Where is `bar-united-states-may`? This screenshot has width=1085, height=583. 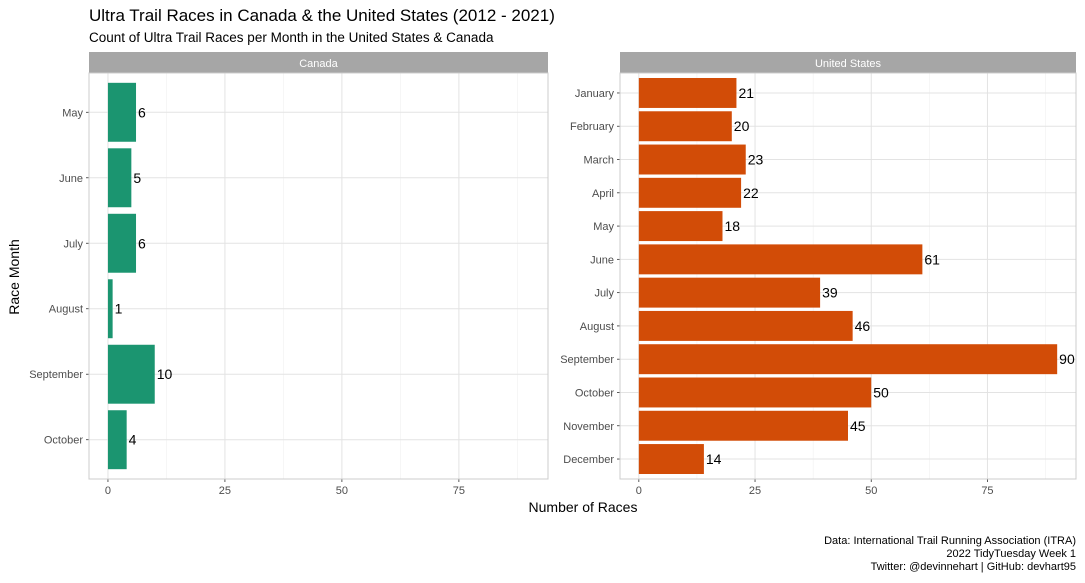
bar-united-states-may is located at coordinates (680, 226).